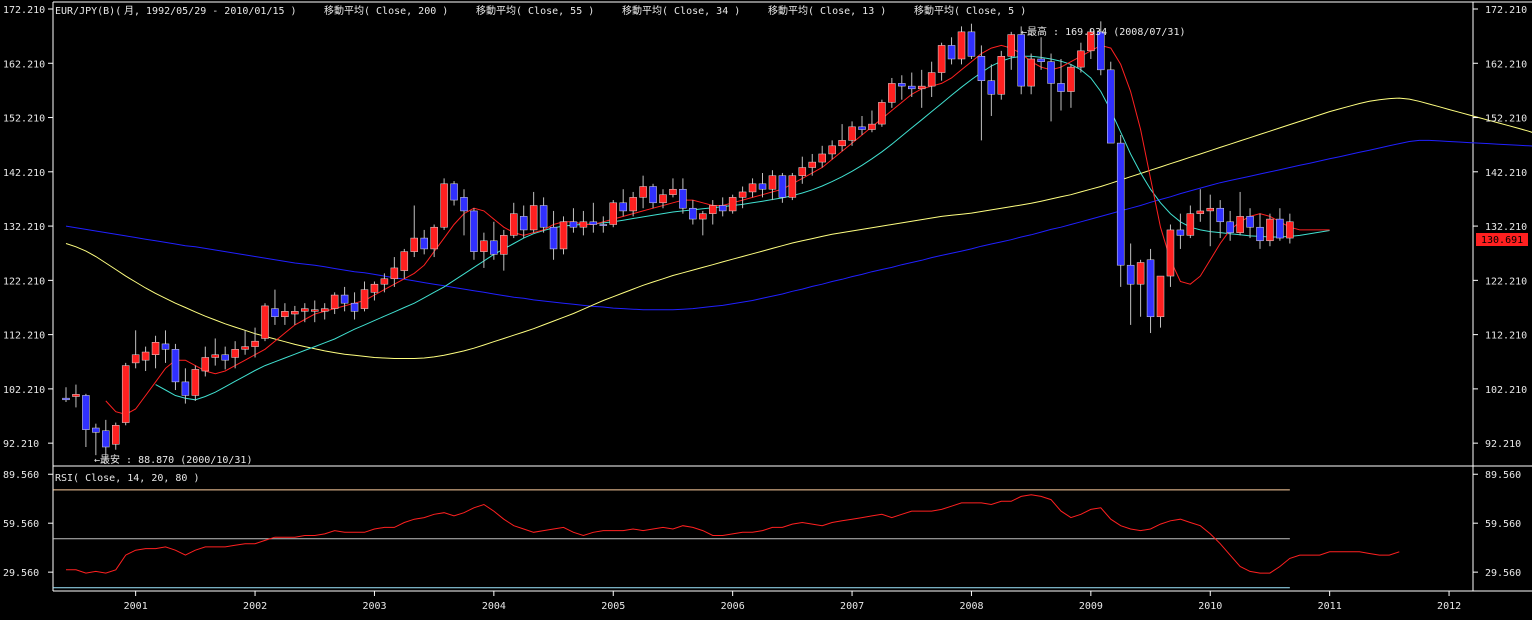 Image resolution: width=1532 pixels, height=620 pixels. Describe the element at coordinates (613, 606) in the screenshot. I see `x-tick-label: 2005` at that location.